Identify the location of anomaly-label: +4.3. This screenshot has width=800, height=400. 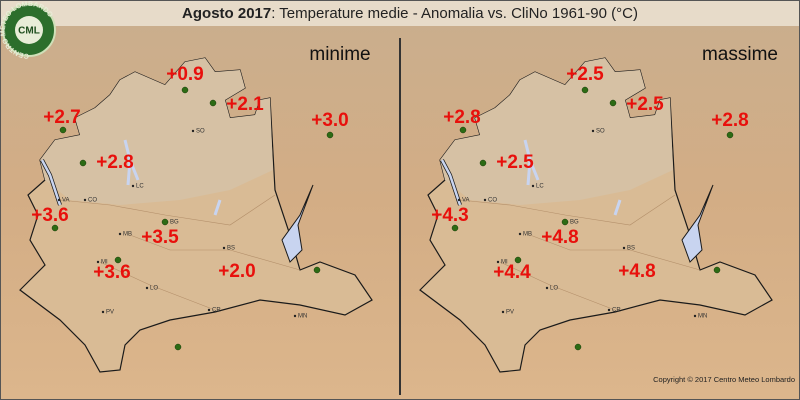
(450, 215).